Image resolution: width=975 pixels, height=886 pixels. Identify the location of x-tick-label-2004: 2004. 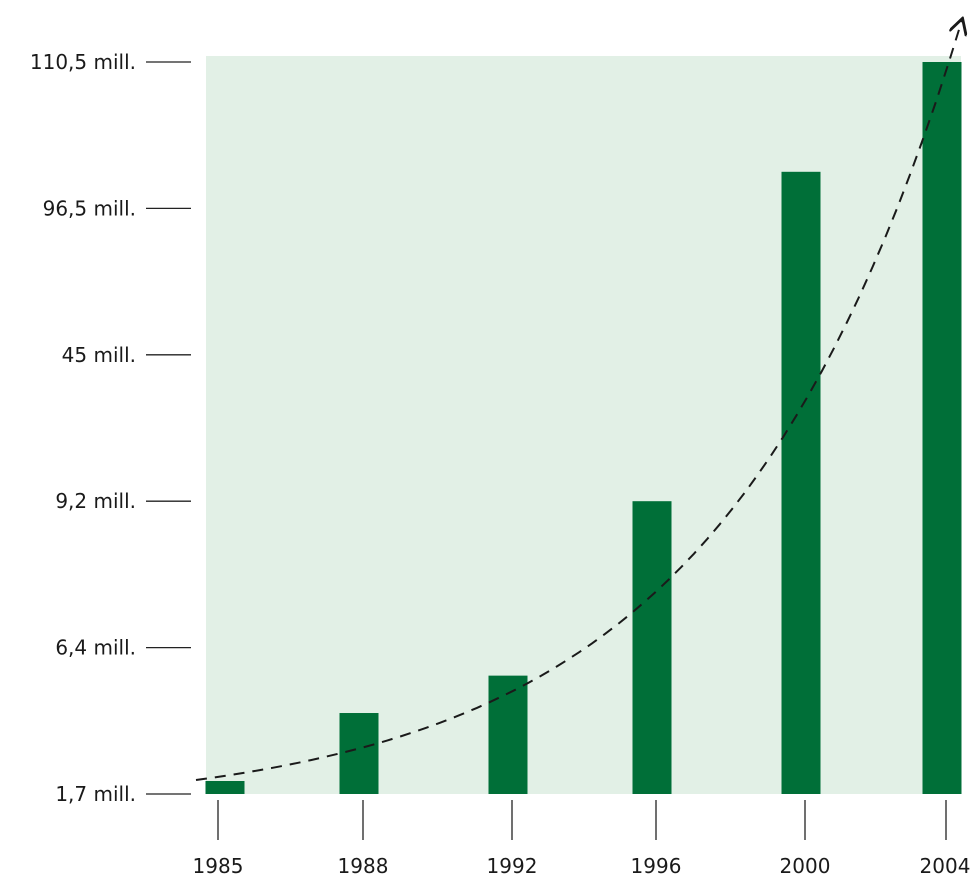
(945, 866).